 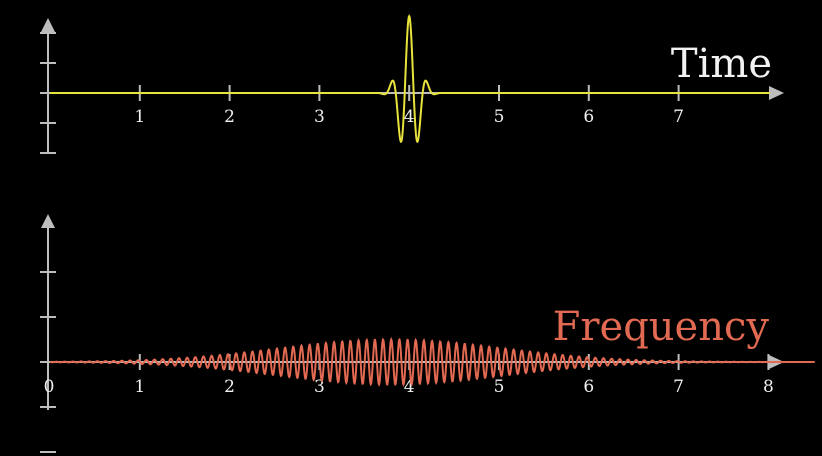 I want to click on frequency-x-tick-label: 5, so click(x=499, y=387).